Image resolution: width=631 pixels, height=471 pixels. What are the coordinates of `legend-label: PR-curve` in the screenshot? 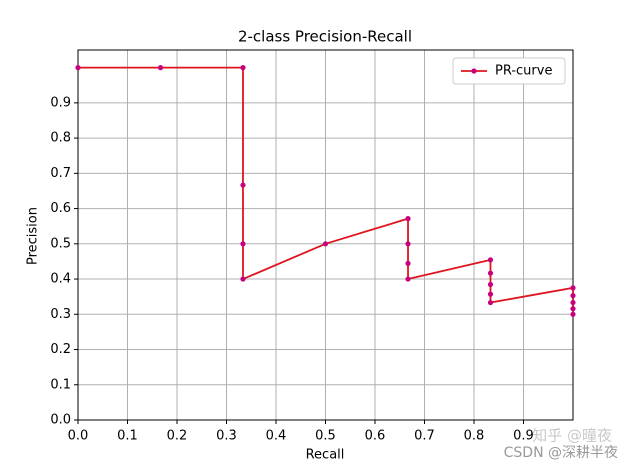 It's located at (523, 71).